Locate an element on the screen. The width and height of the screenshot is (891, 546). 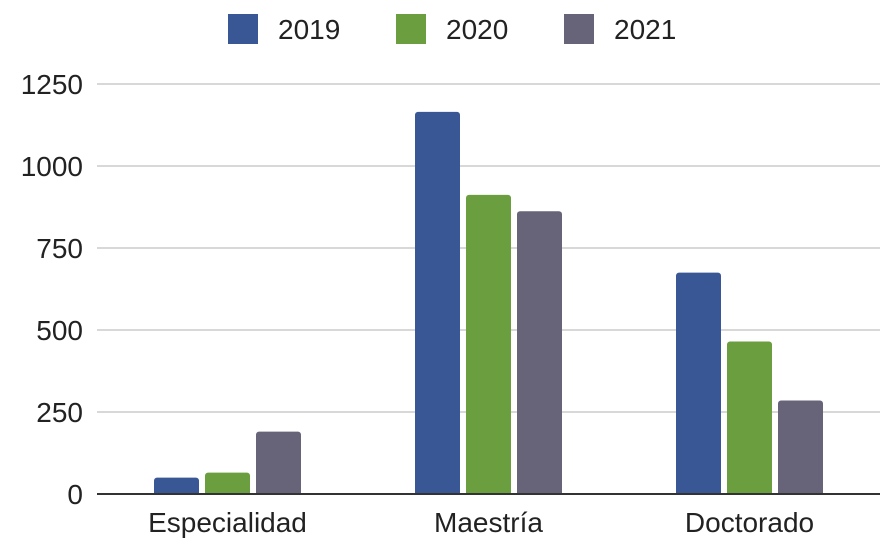
legend-swatch-2021 is located at coordinates (579, 29).